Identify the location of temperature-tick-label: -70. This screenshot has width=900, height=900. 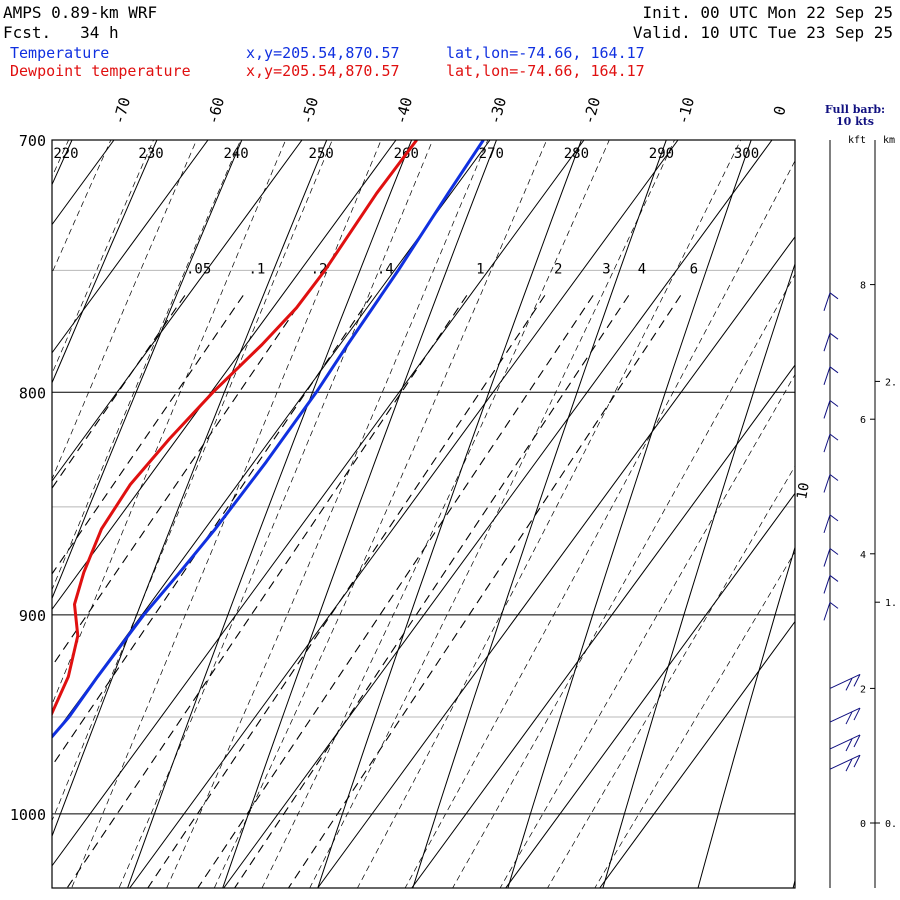
(122, 110).